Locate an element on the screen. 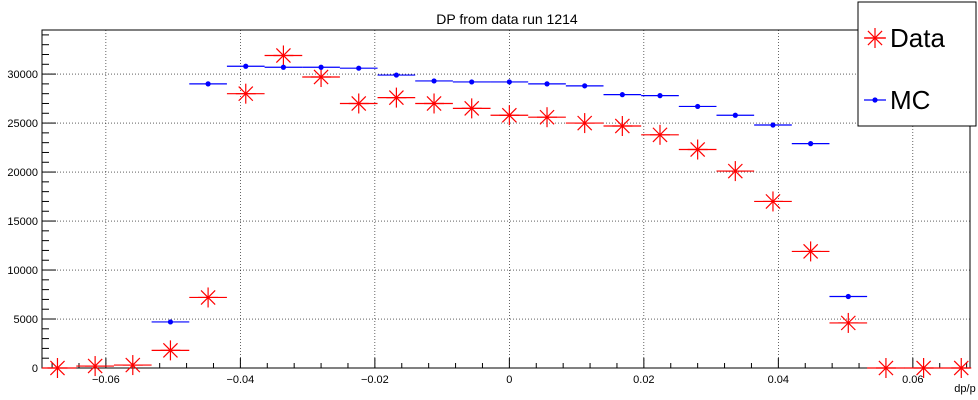 The height and width of the screenshot is (400, 978). legend-entry-mc: MC is located at coordinates (897, 100).